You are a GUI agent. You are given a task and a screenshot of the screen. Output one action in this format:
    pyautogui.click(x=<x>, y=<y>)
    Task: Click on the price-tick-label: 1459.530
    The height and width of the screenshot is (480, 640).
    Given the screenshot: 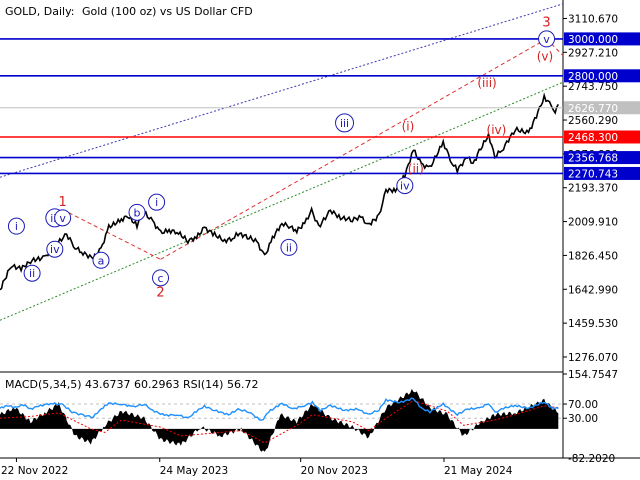 What is the action you would take?
    pyautogui.click(x=593, y=324)
    